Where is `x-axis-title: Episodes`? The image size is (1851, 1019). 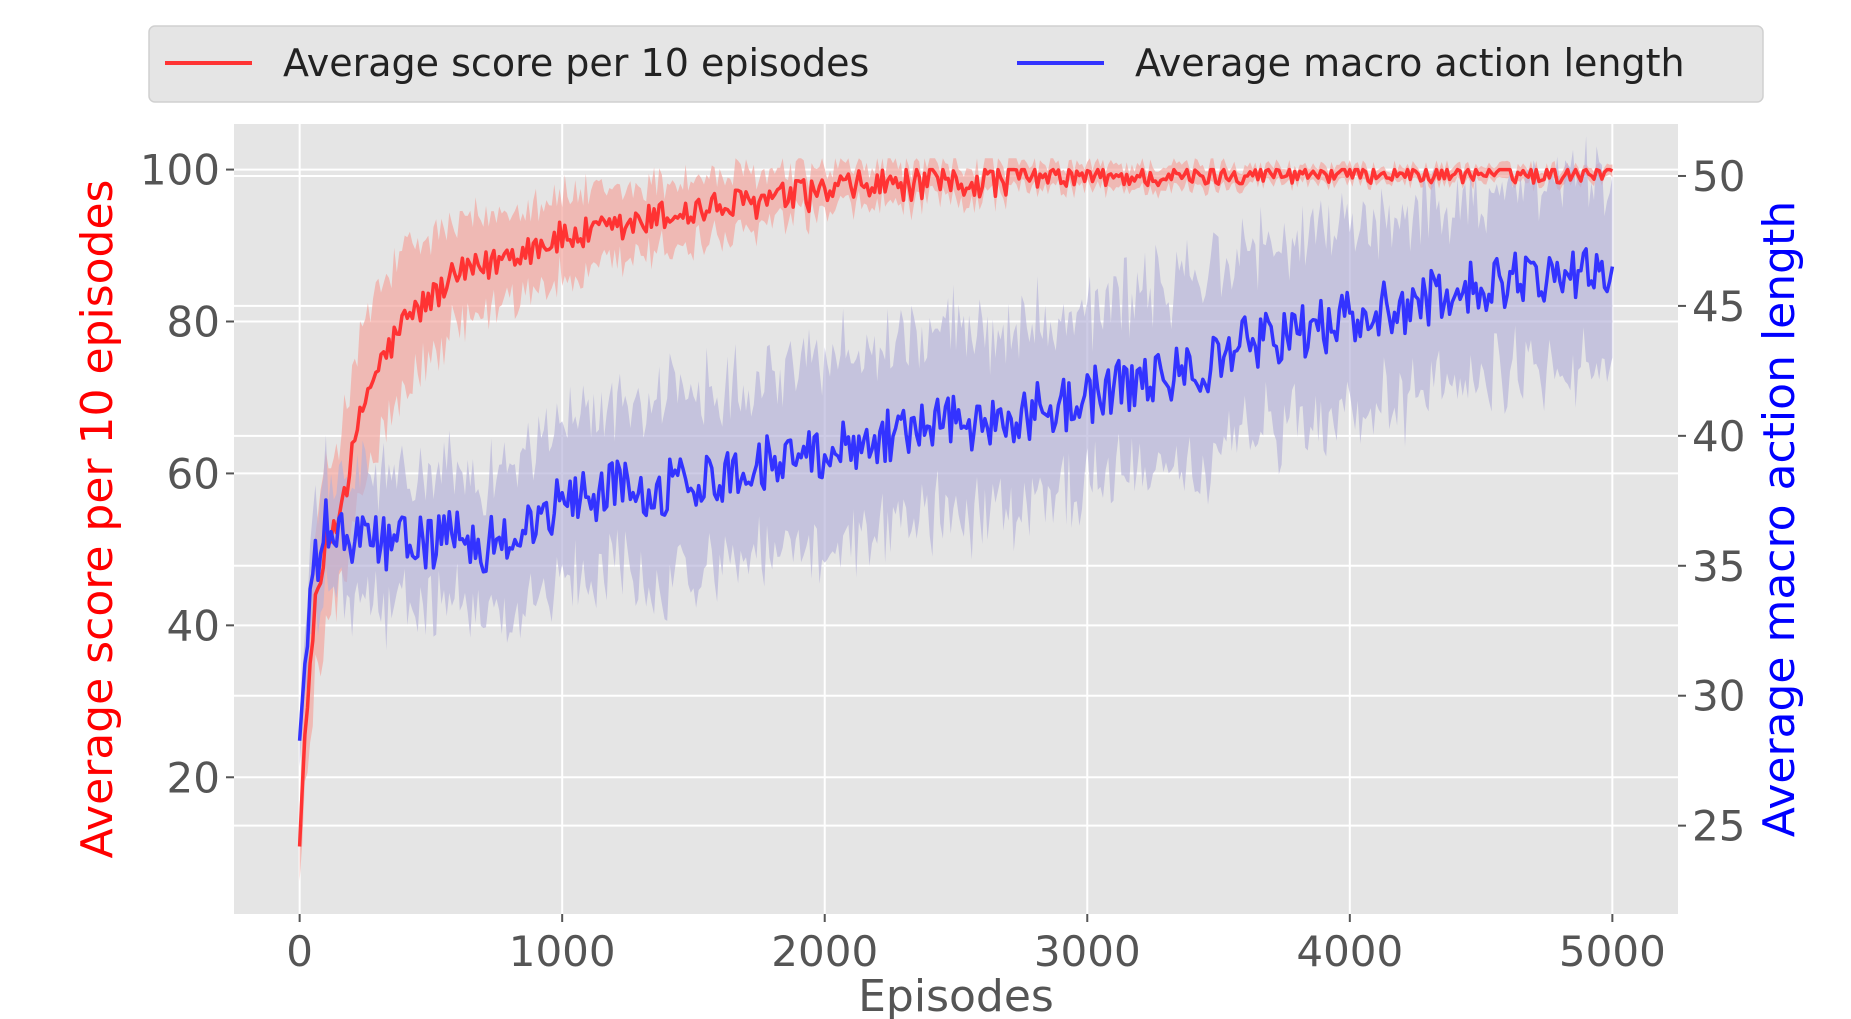
x-axis-title: Episodes is located at coordinates (956, 995).